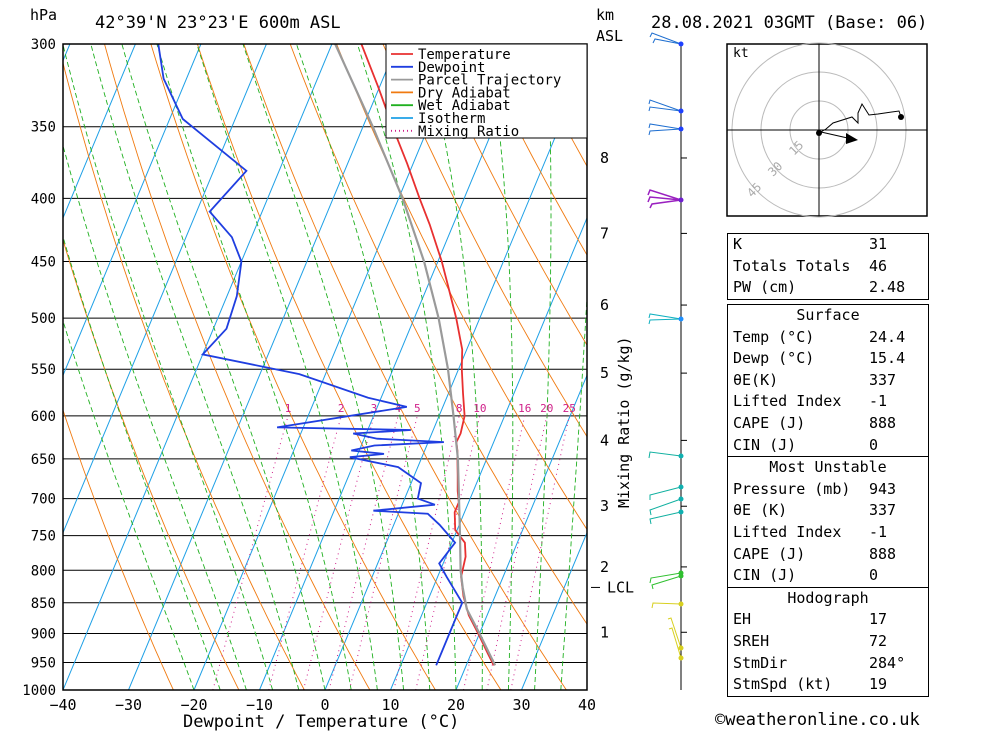 Image resolution: width=1000 pixels, height=733 pixels. Describe the element at coordinates (742, 619) in the screenshot. I see `eh-label: EH` at that location.